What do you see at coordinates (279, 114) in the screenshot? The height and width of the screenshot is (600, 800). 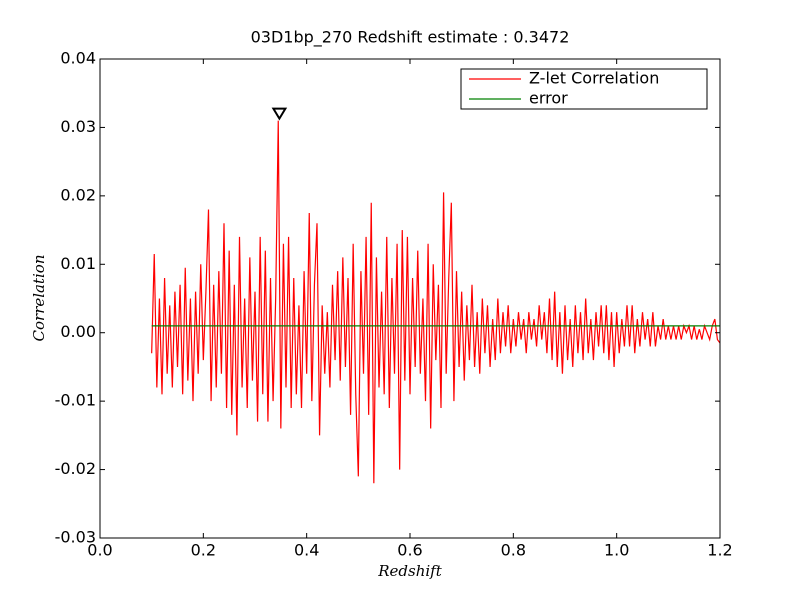 I see `peak-marker` at bounding box center [279, 114].